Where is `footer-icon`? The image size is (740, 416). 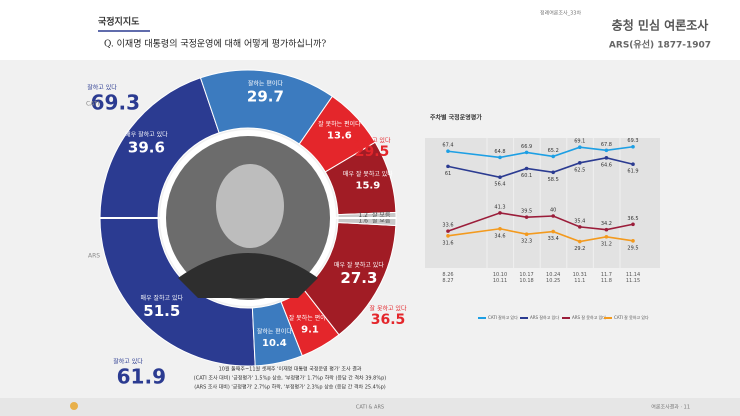 footer-icon is located at coordinates (74, 406).